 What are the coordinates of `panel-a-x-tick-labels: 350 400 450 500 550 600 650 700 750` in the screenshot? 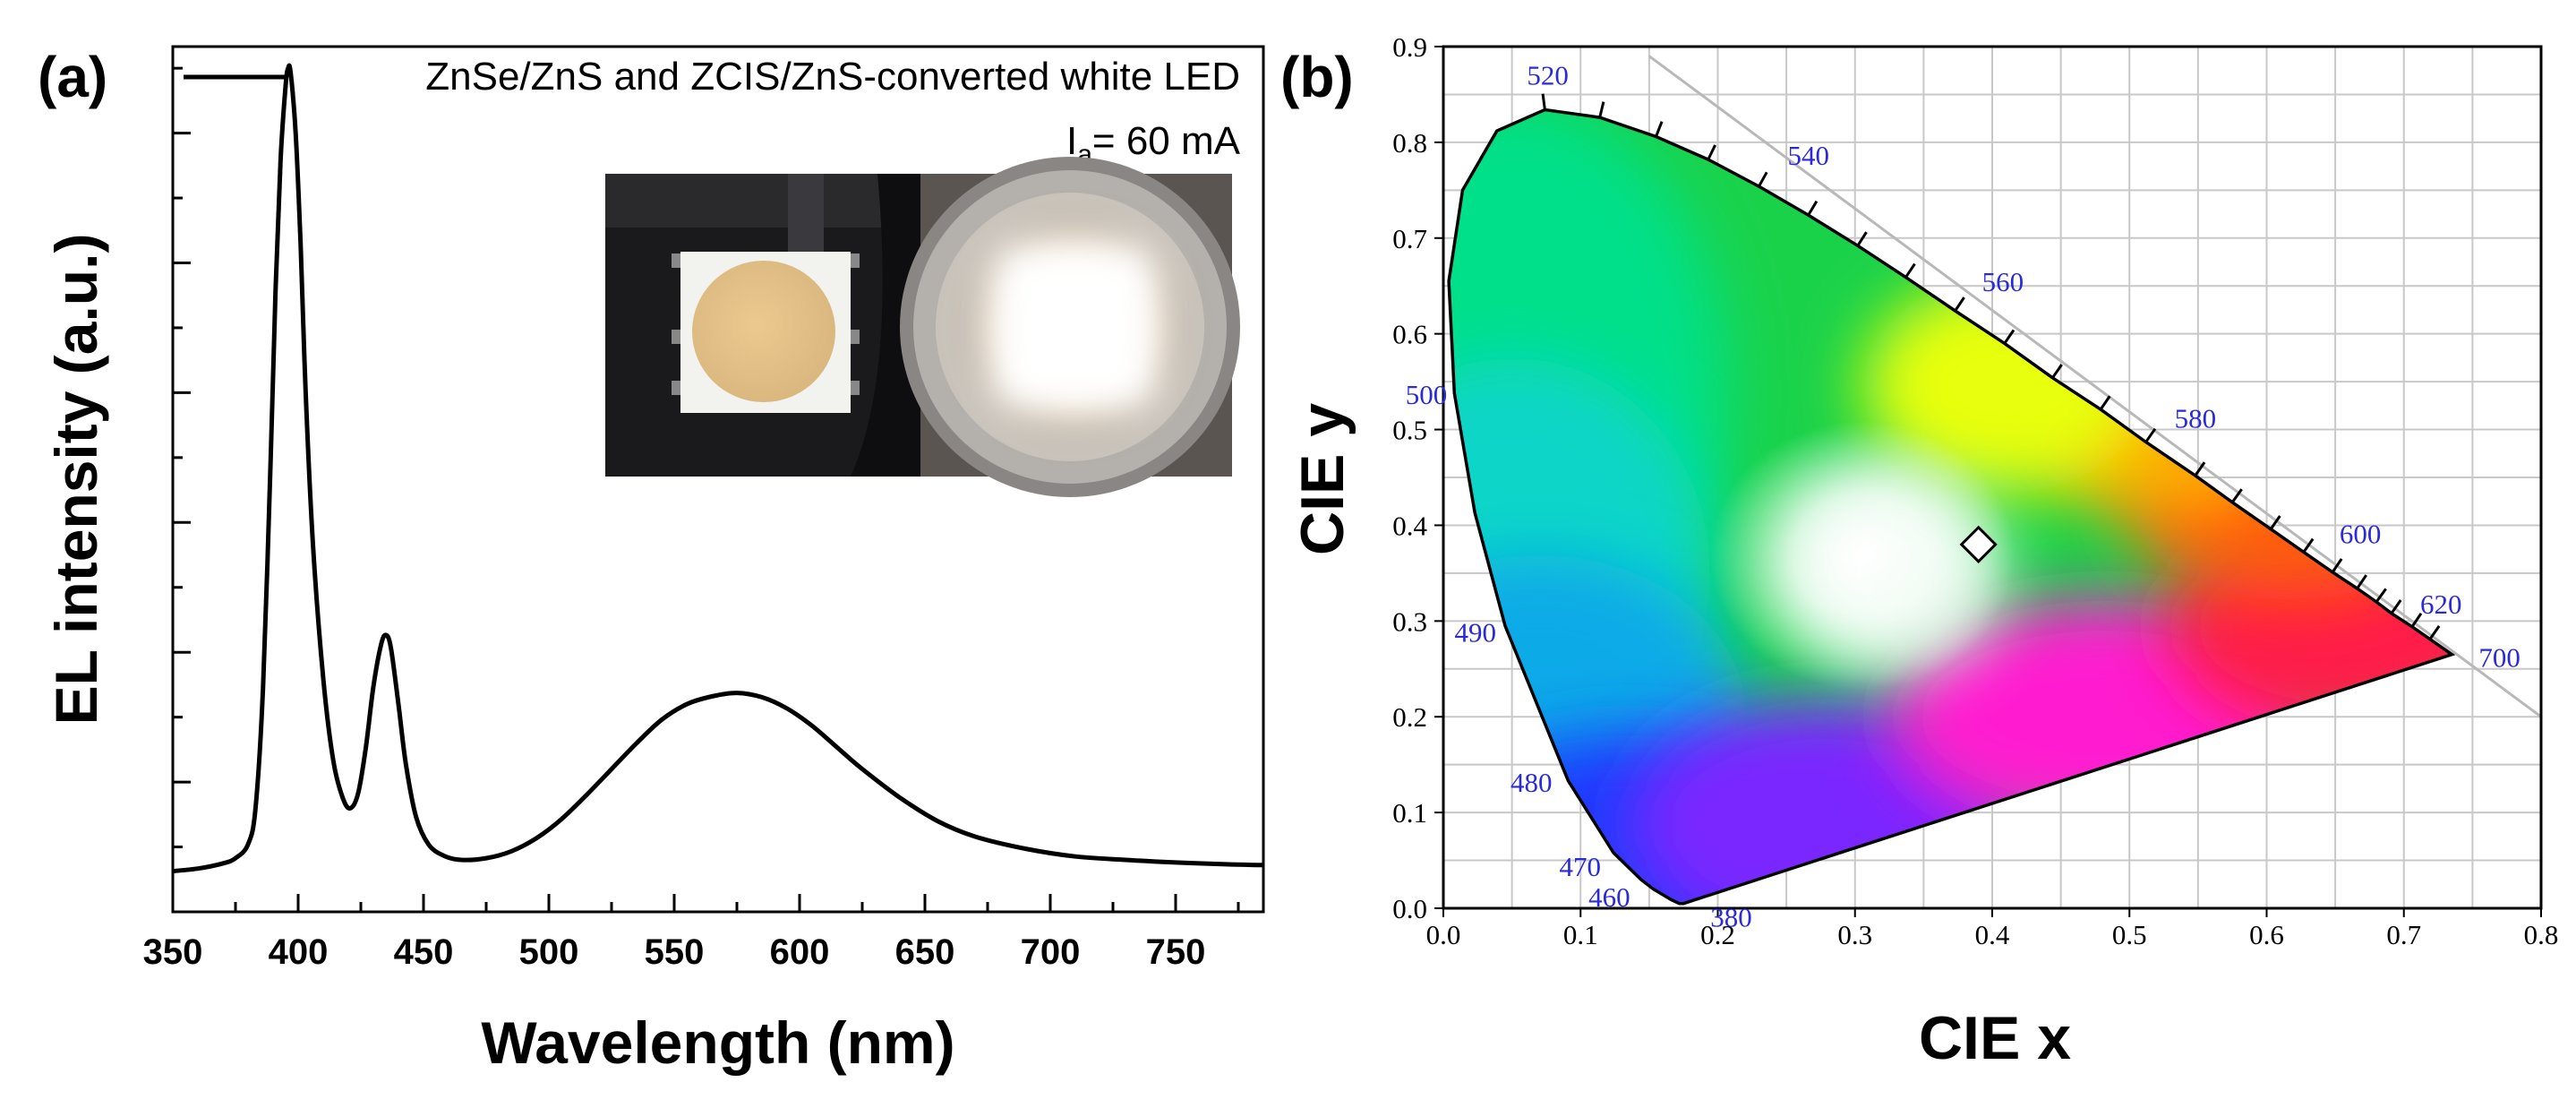 It's located at (675, 952).